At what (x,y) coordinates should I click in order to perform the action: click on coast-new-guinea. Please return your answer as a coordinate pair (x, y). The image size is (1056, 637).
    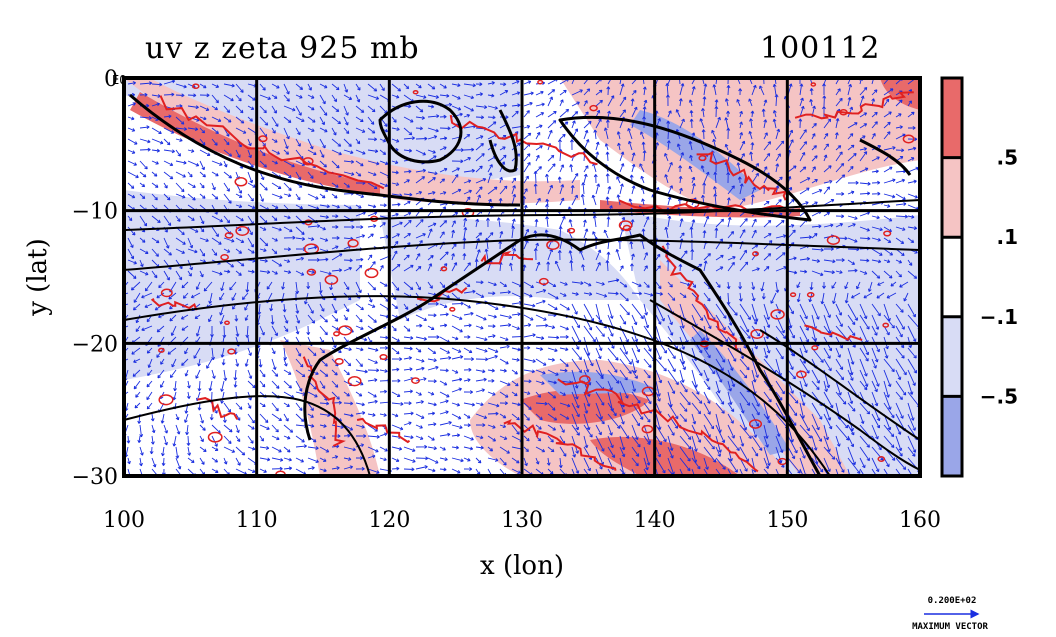
    Looking at the image, I should click on (685, 168).